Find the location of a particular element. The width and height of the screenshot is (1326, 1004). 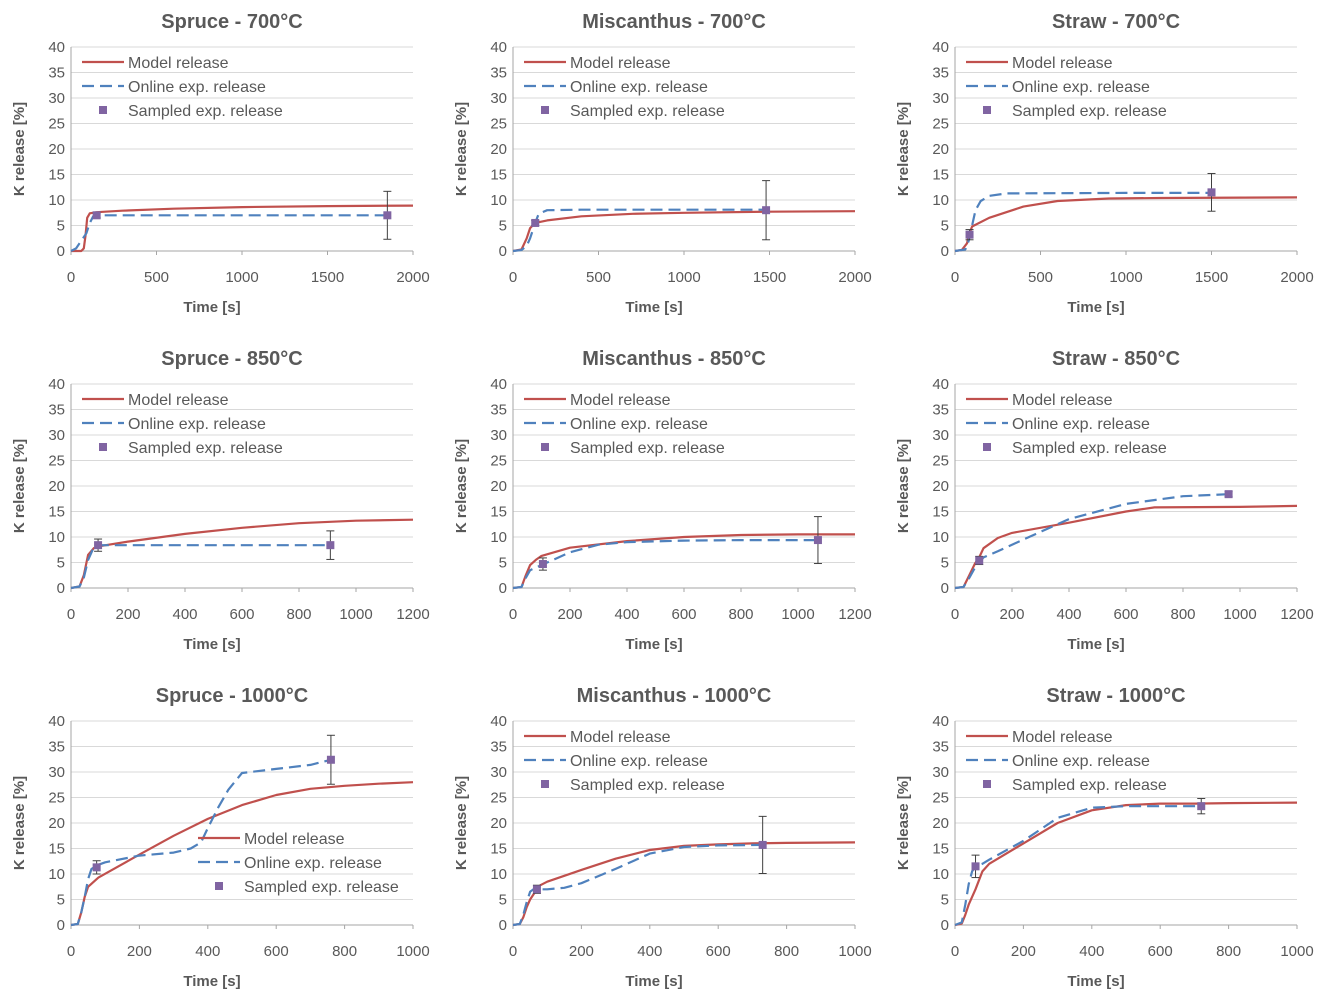

chart-title: Straw - 850°C is located at coordinates (1116, 359).